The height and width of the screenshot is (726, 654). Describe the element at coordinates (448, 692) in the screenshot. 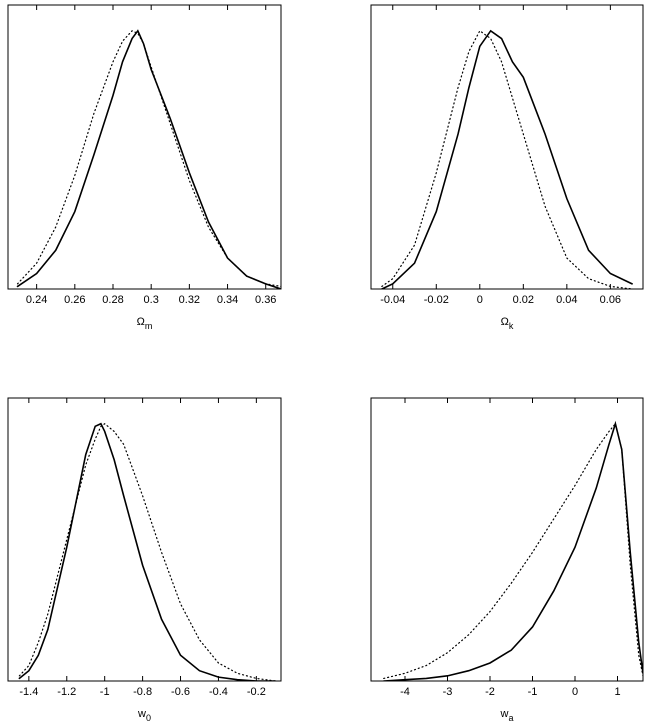

I see `x-tick-label: -3` at that location.